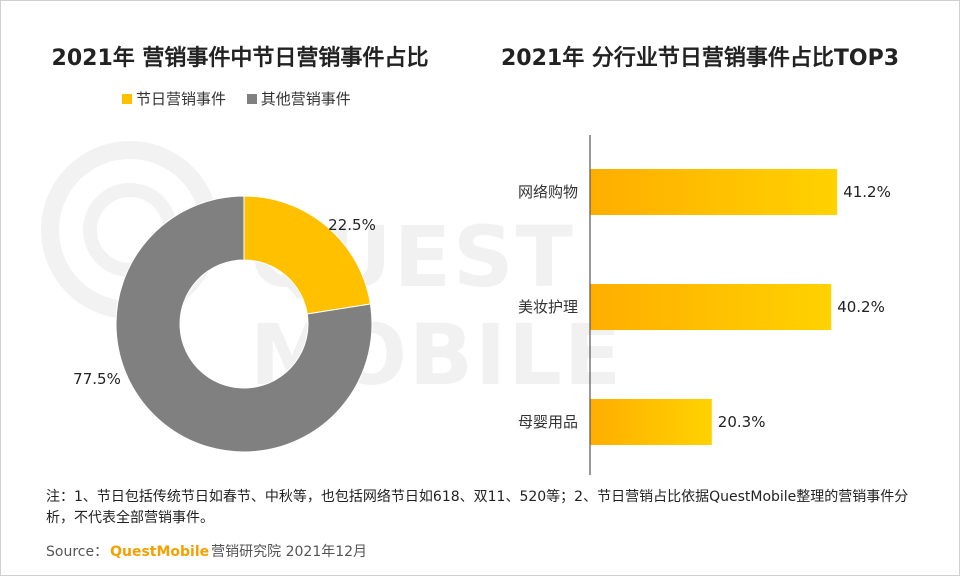 The width and height of the screenshot is (960, 576). What do you see at coordinates (181, 99) in the screenshot?
I see `legend-label-festival: 节日营销事件` at bounding box center [181, 99].